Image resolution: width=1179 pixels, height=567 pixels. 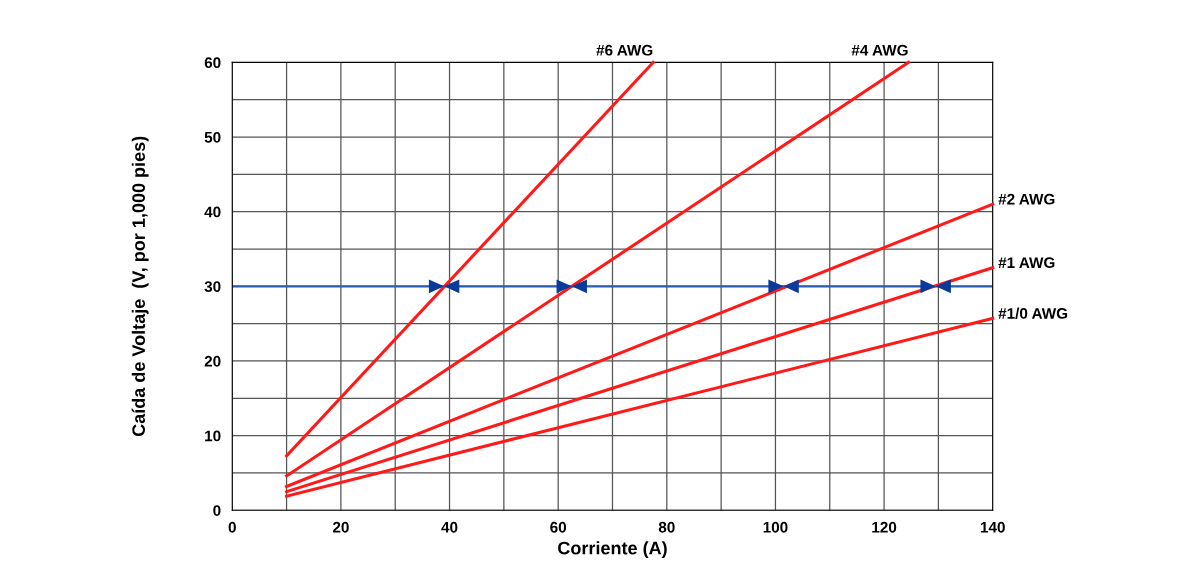 What do you see at coordinates (666, 527) in the screenshot?
I see `x-tick-label: 80` at bounding box center [666, 527].